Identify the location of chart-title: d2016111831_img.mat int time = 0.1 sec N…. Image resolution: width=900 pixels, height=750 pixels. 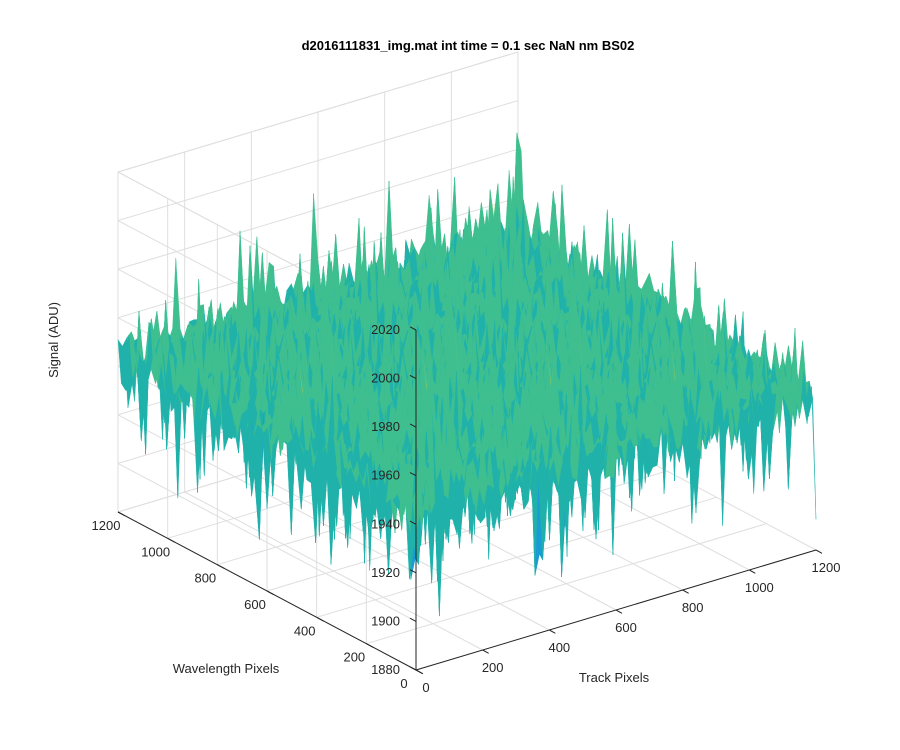
(468, 45).